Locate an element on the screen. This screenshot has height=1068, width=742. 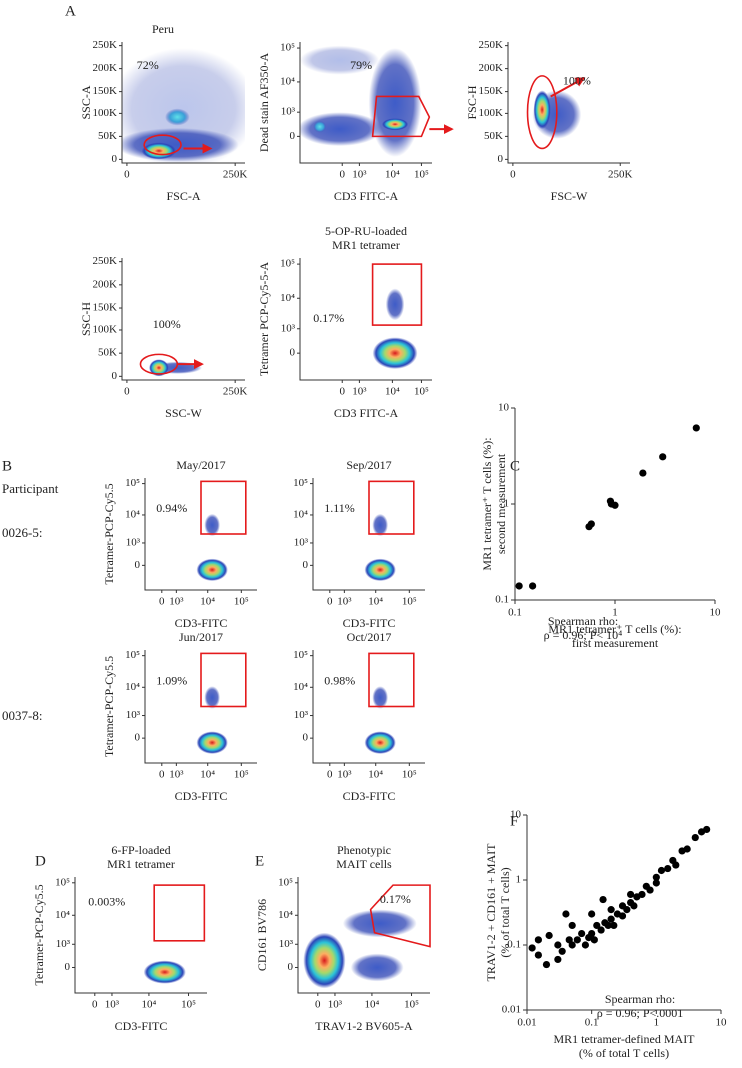
gate-label: 1.09% is located at coordinates (171, 680).